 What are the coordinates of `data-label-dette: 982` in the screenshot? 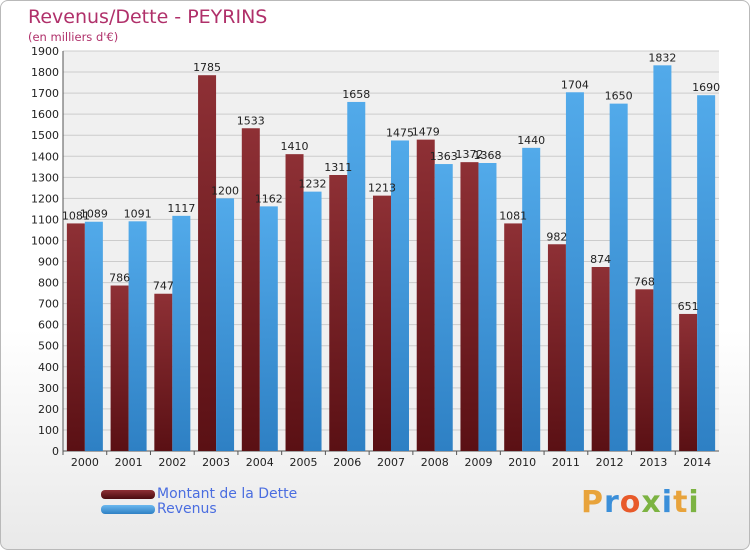 It's located at (556, 236).